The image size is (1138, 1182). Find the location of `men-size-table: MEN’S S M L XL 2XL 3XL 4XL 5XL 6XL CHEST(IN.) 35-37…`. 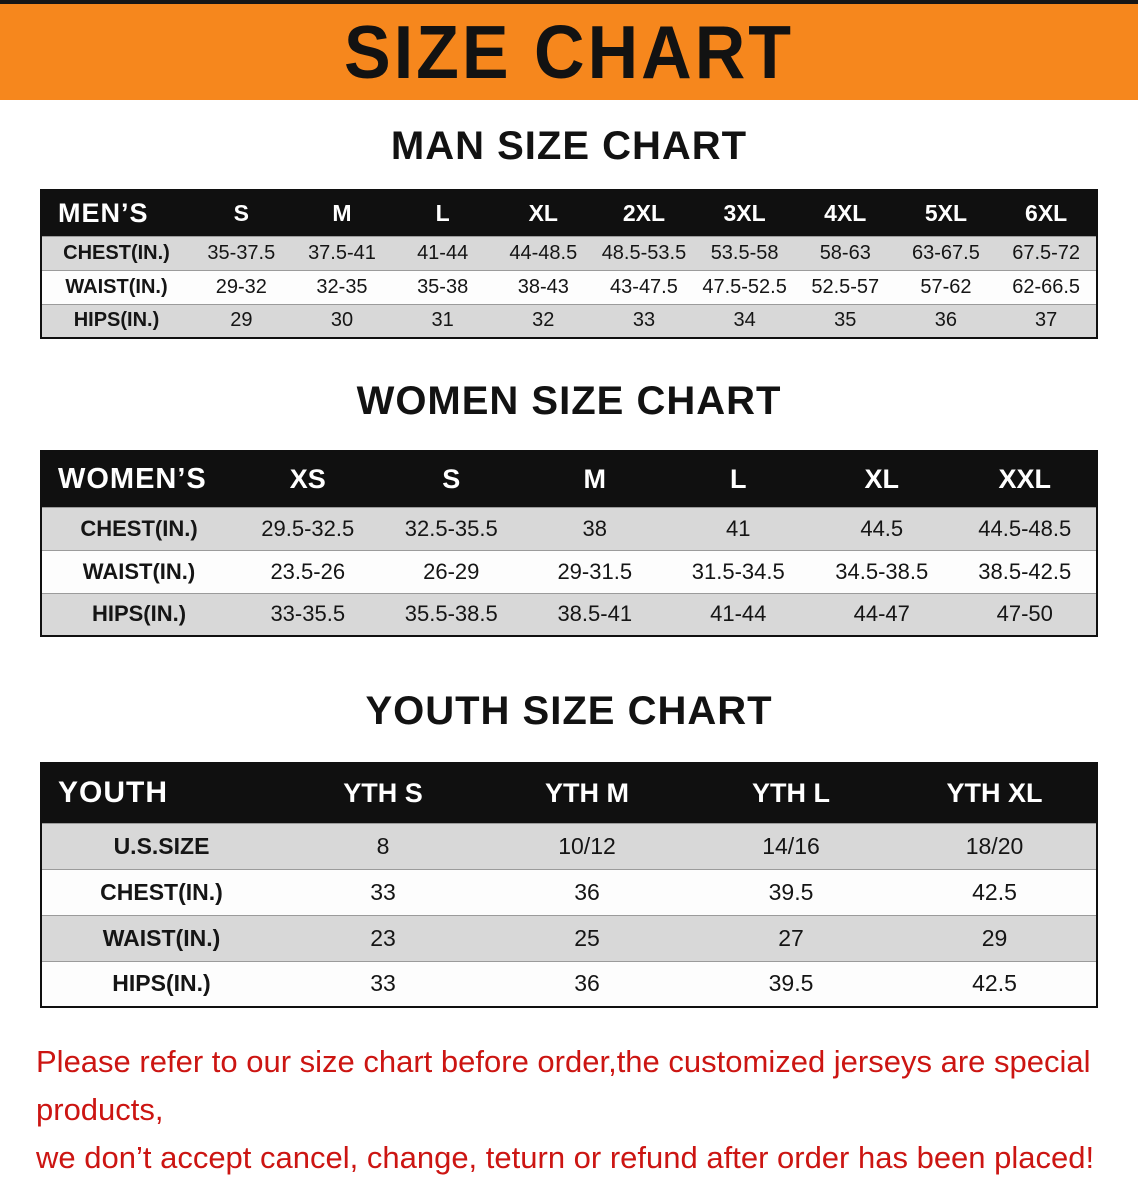

men-size-table: MEN’S S M L XL 2XL 3XL 4XL 5XL 6XL CHEST(IN.) 35-37… is located at coordinates (569, 264).